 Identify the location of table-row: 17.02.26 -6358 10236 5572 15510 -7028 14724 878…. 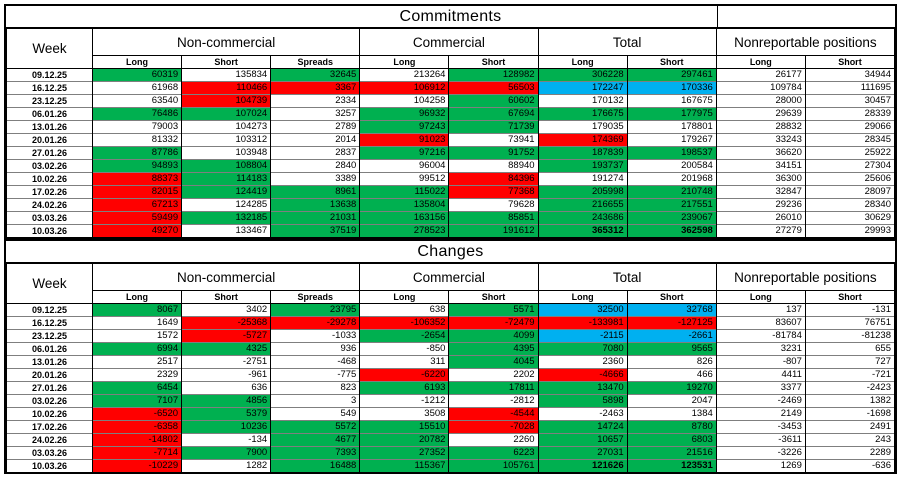
(451, 427).